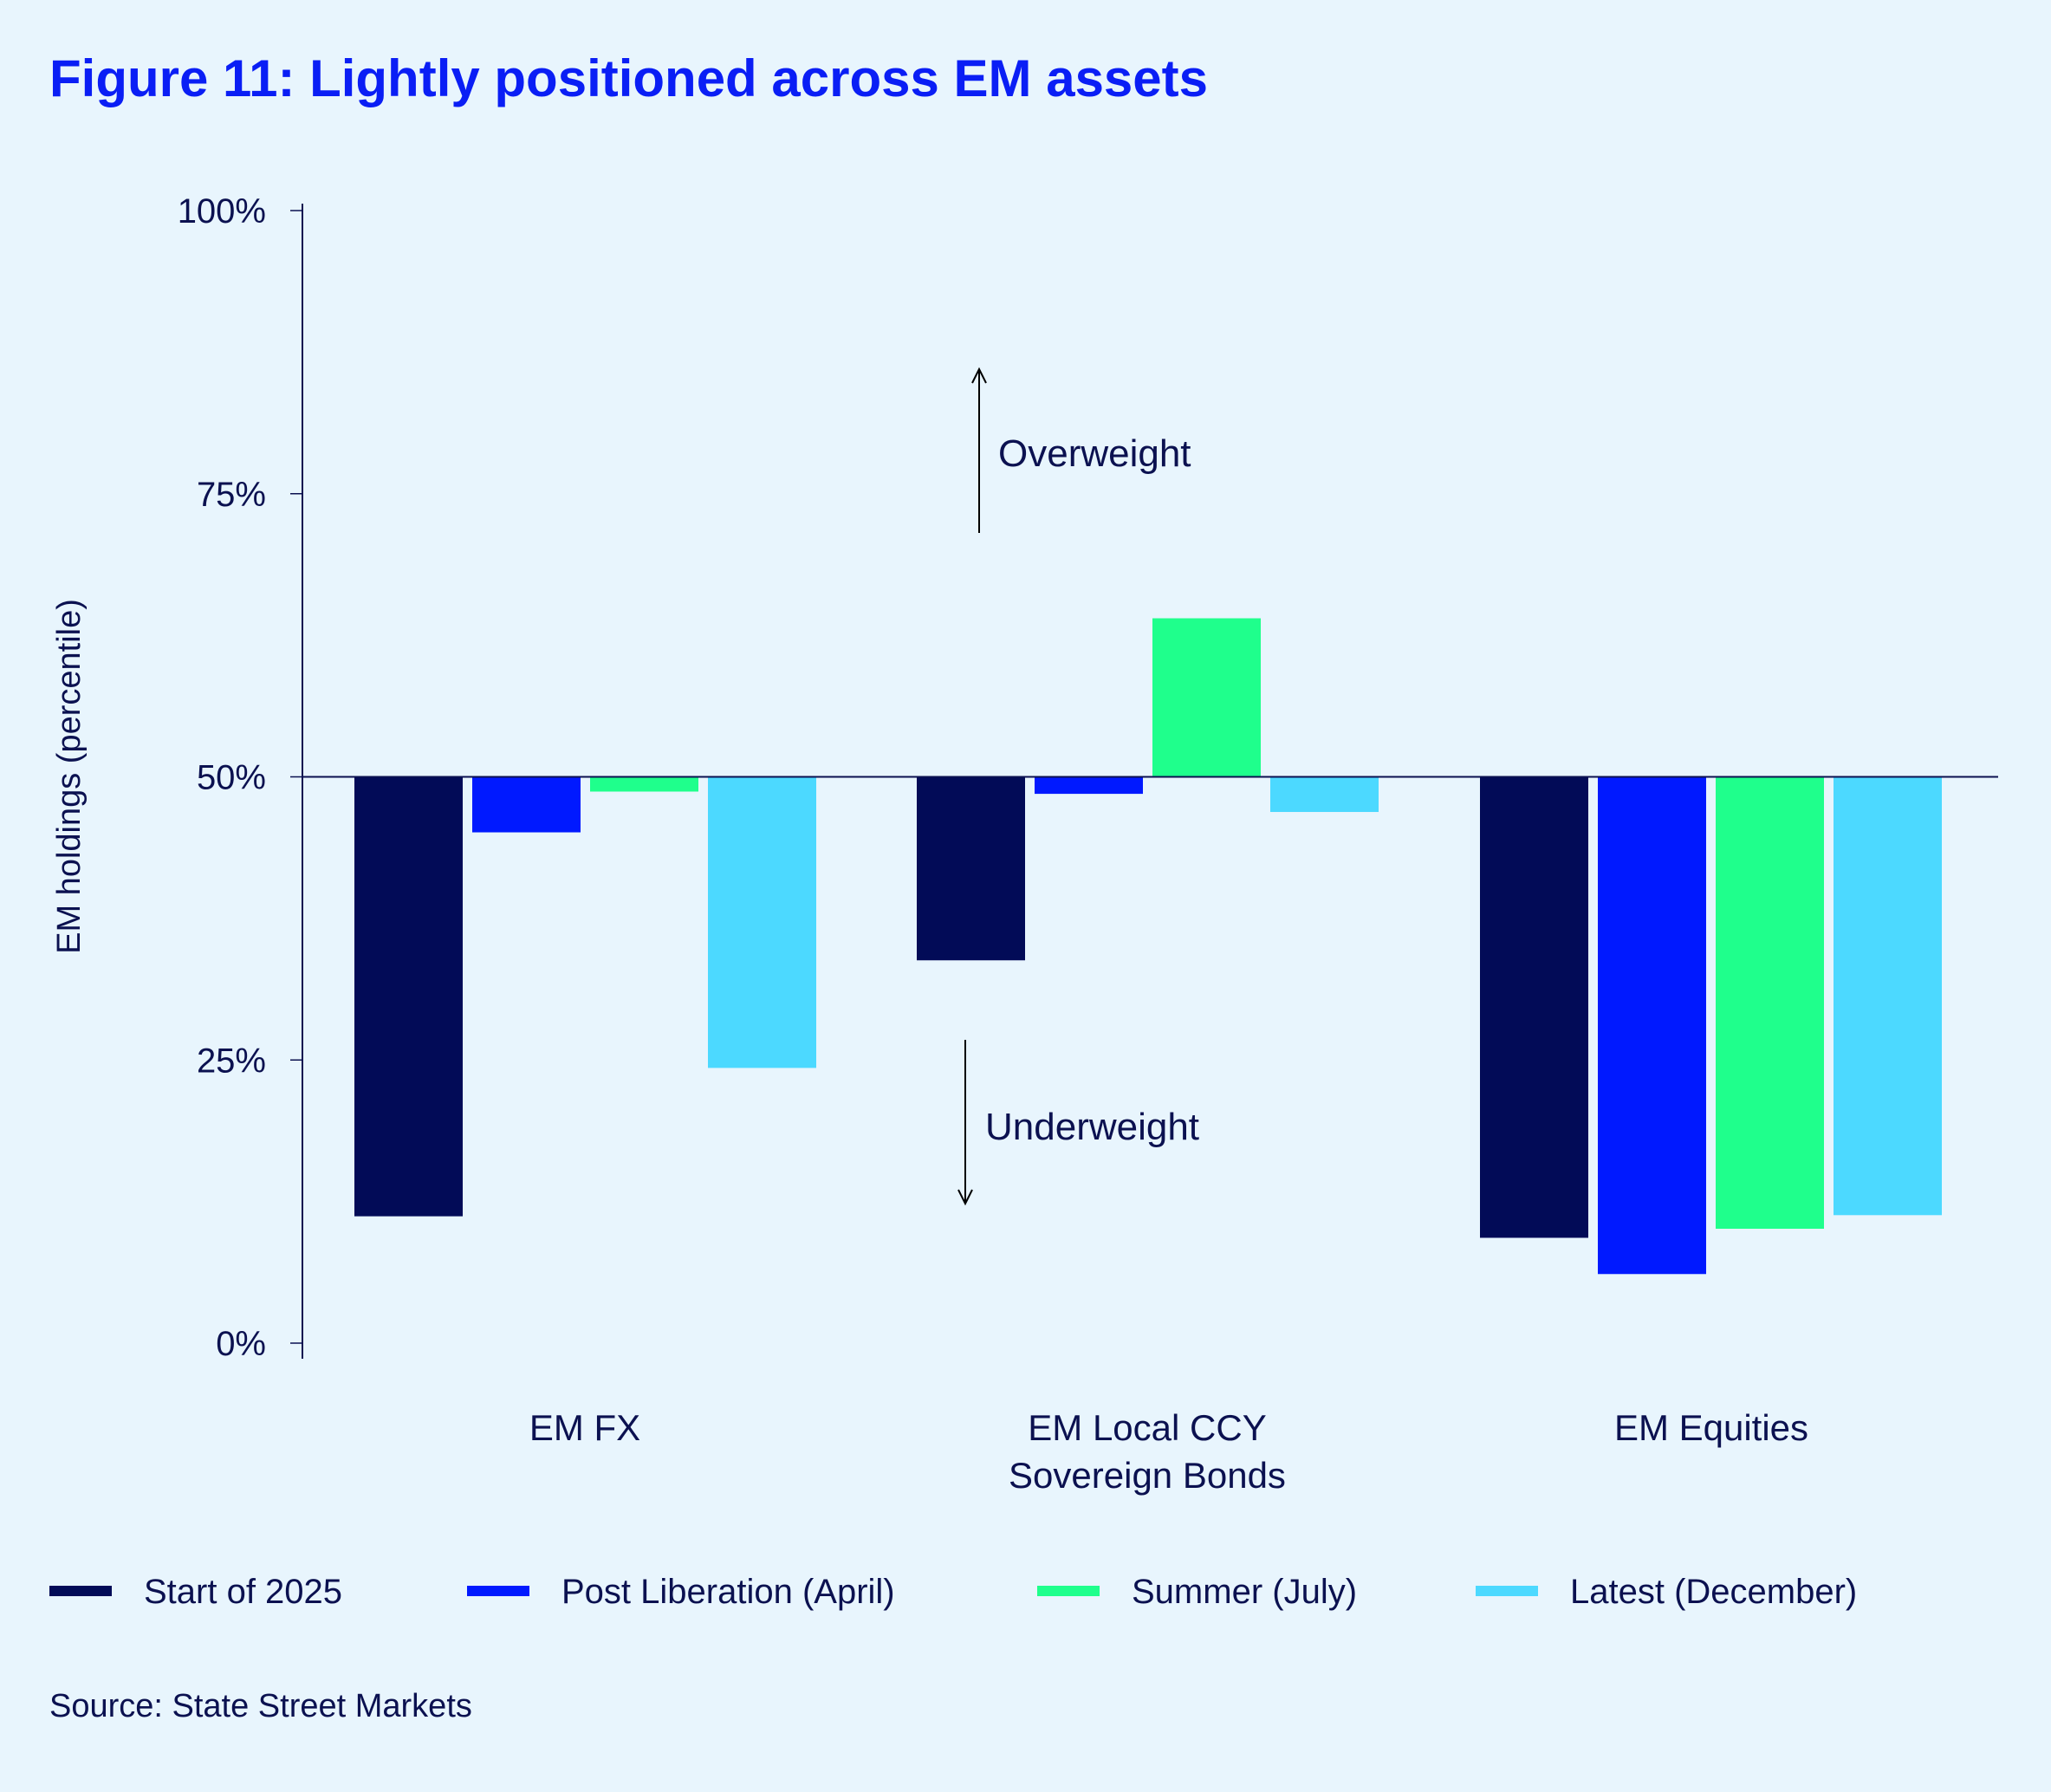 This screenshot has width=2051, height=1792. Describe the element at coordinates (1711, 1428) in the screenshot. I see `category-label: EM Equities` at that location.